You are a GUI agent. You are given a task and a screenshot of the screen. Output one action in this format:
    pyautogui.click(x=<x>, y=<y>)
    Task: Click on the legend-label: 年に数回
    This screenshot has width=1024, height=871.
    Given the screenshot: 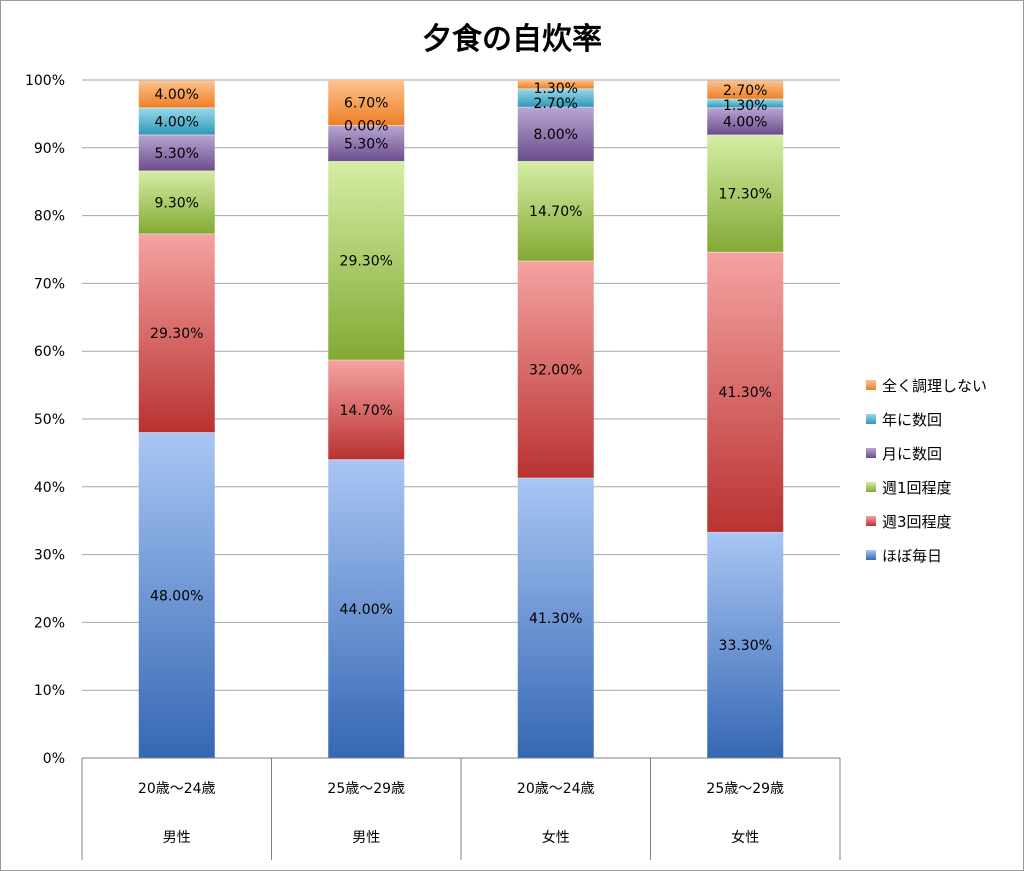 What is the action you would take?
    pyautogui.click(x=912, y=419)
    